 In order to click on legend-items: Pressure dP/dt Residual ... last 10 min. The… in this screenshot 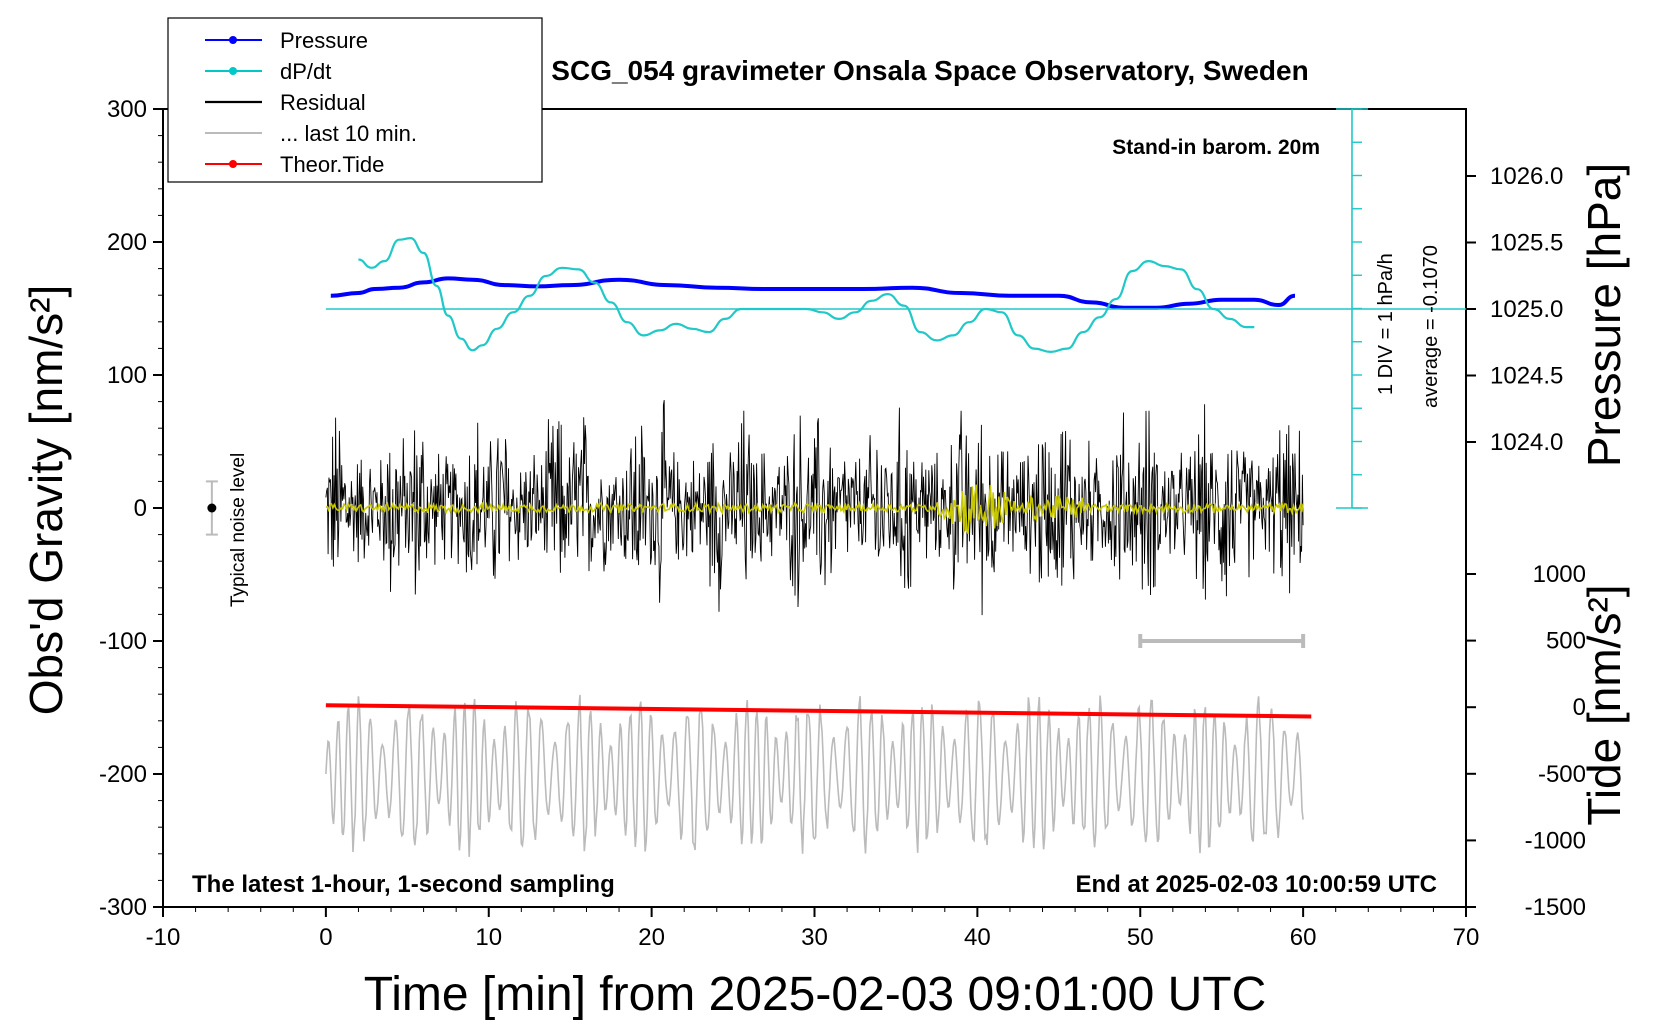, I will do `click(311, 102)`.